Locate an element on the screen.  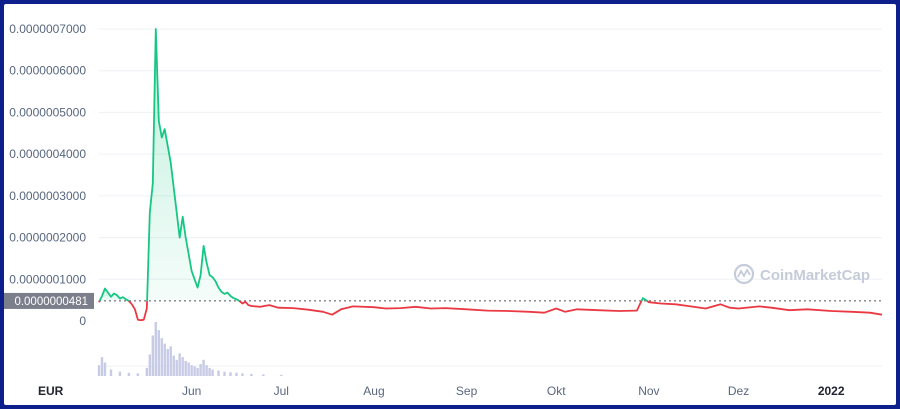
y-tick-label: 0.0000007000 is located at coordinates (47, 29).